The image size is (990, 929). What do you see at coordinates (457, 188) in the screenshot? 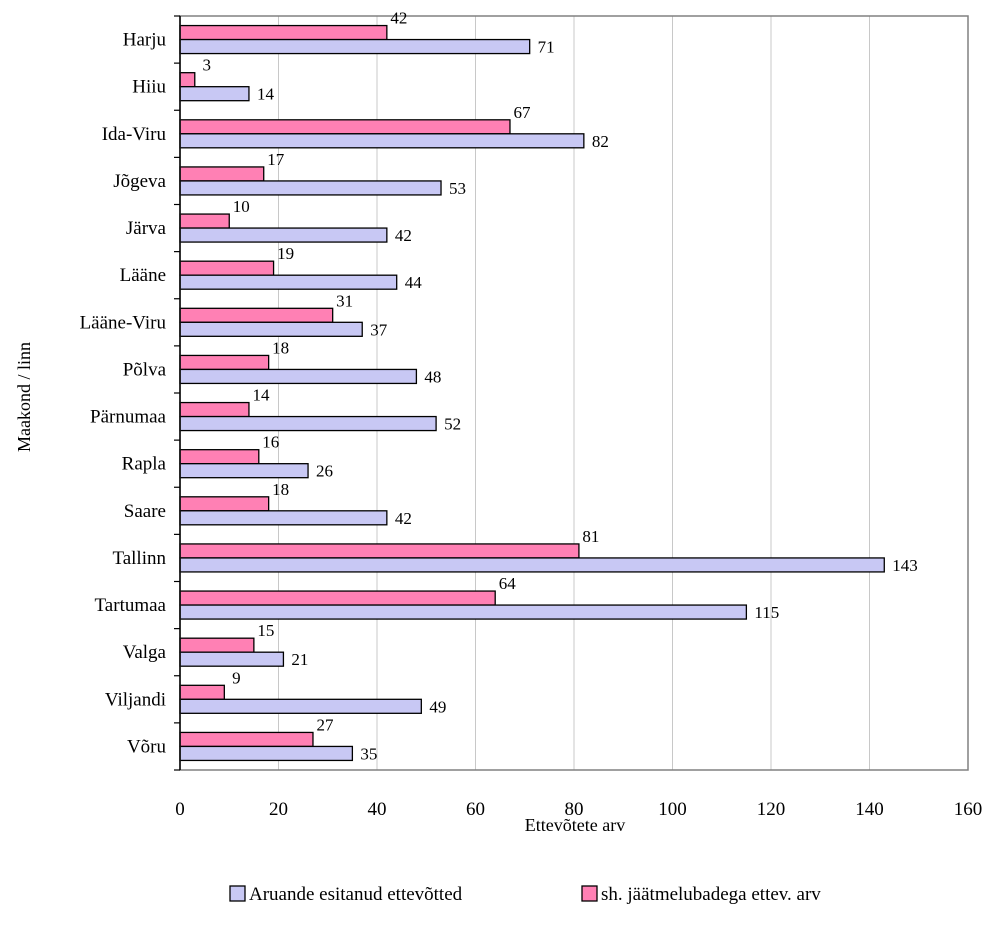
I see `data-label-reported: 53` at bounding box center [457, 188].